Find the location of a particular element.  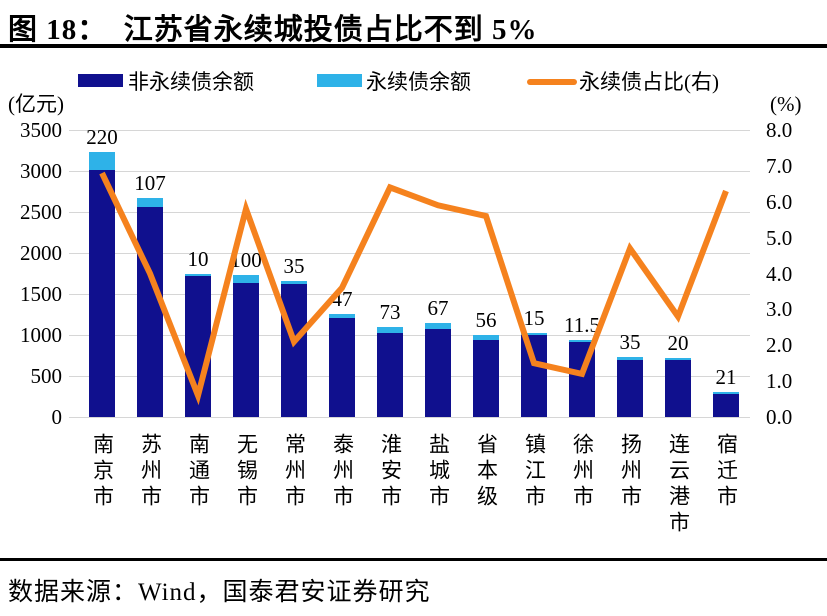

left-axis-tick-label: 0 is located at coordinates (57, 417).